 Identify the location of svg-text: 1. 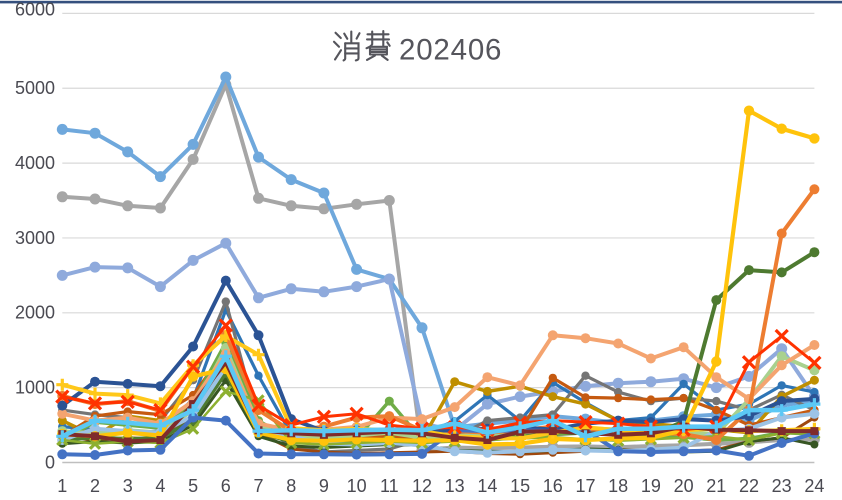
(62, 486).